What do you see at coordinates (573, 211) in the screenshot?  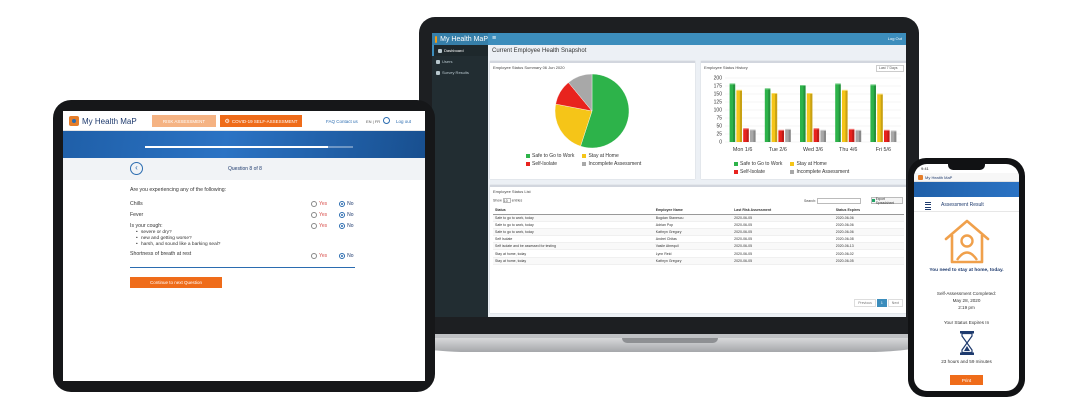 I see `column-header-status: Status` at bounding box center [573, 211].